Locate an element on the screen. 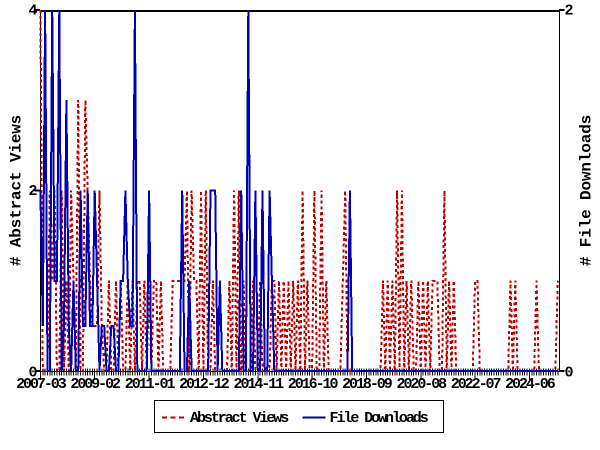 This screenshot has height=450, width=600. svg-text: # File Downloads is located at coordinates (587, 190).